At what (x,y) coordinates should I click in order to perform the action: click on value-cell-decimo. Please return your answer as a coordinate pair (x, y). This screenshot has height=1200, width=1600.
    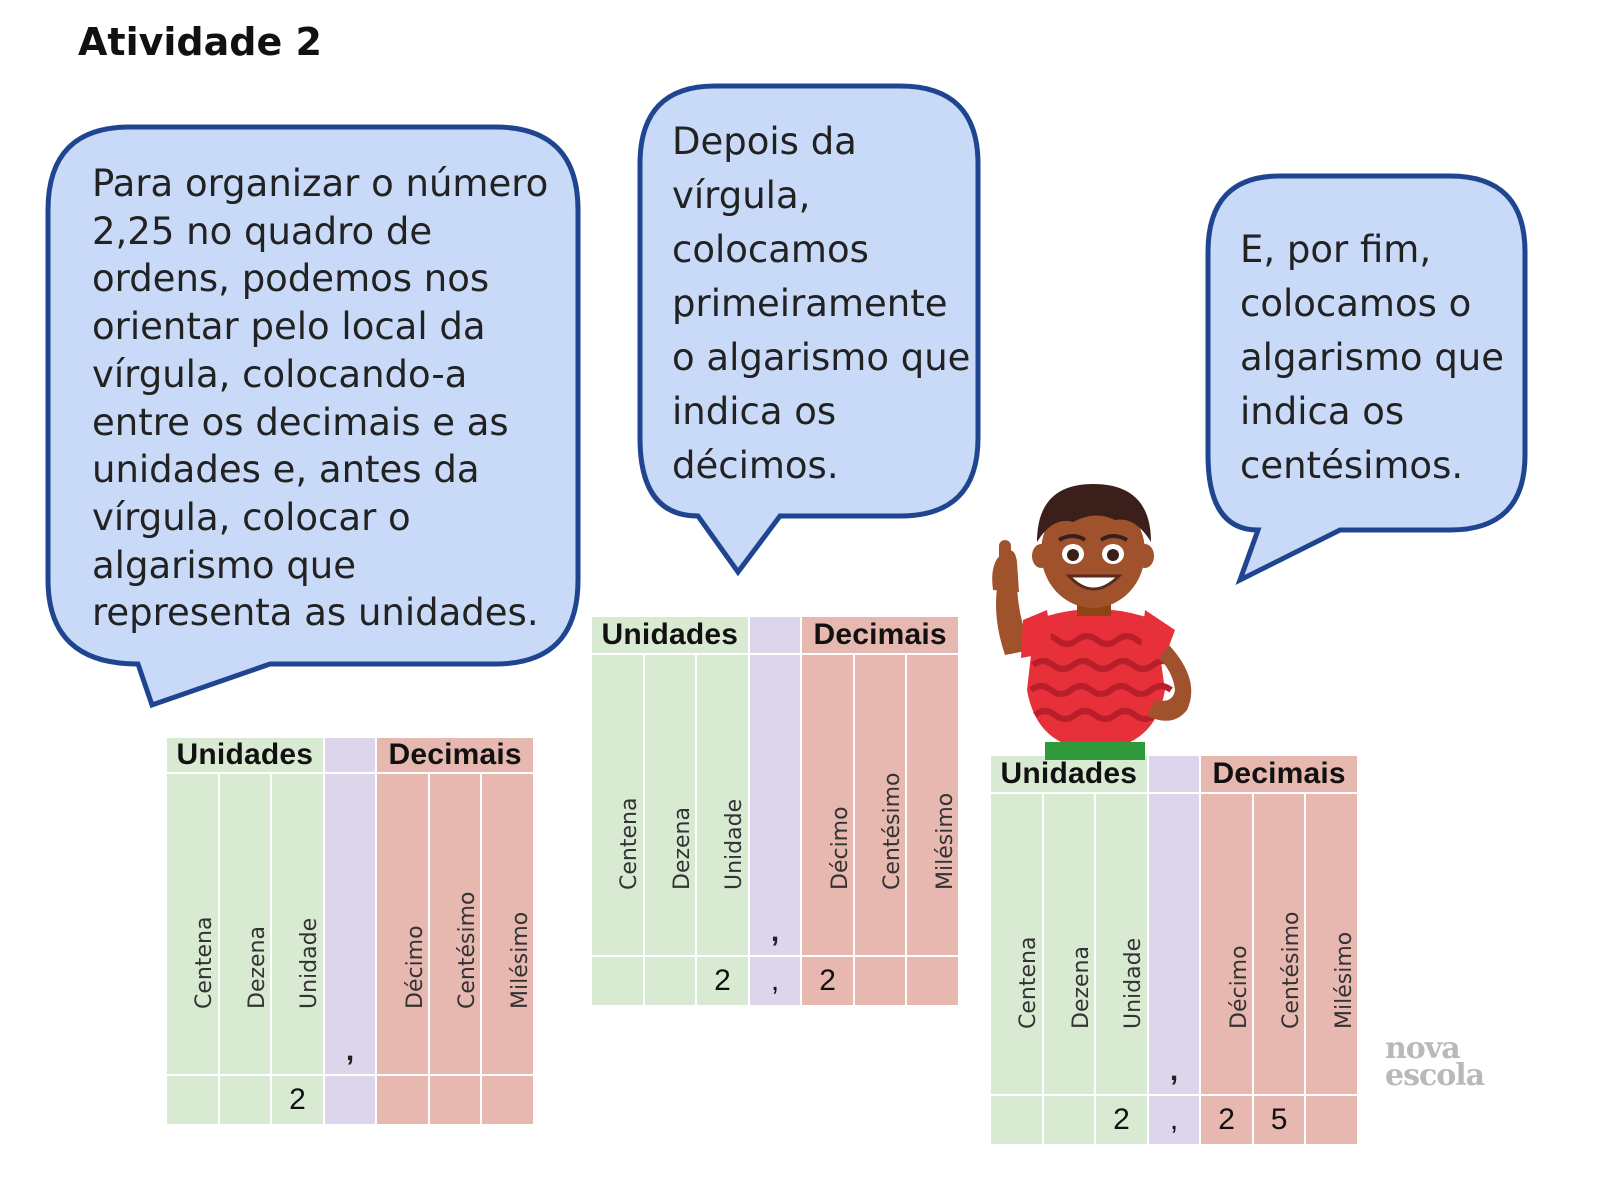
    Looking at the image, I should click on (403, 1101).